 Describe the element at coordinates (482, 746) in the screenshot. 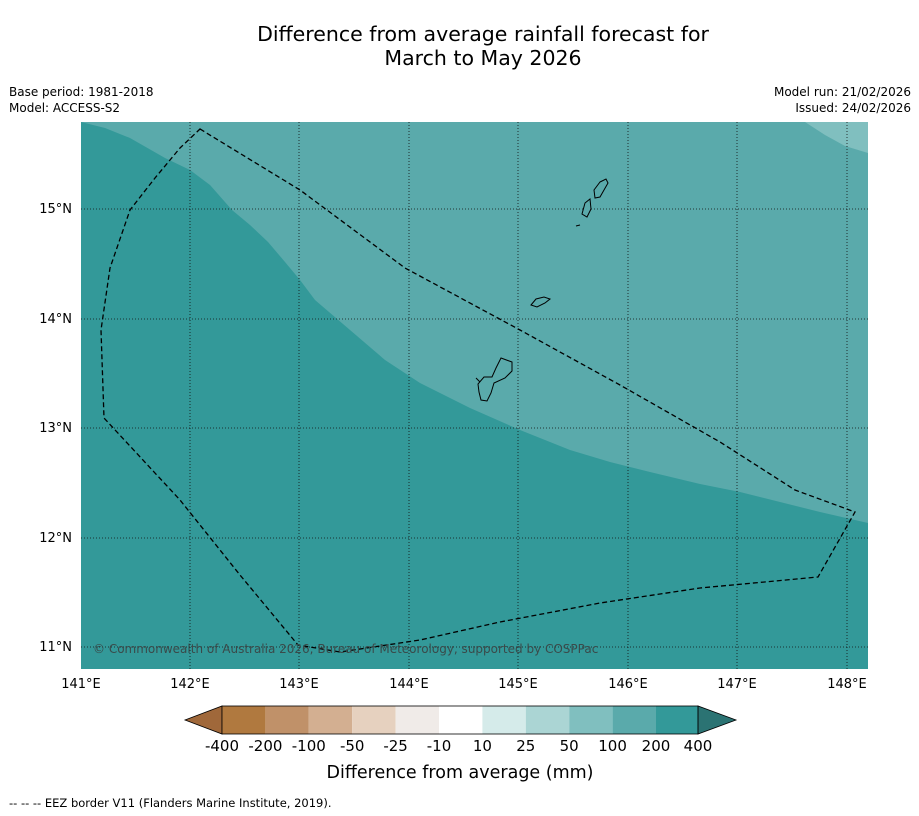

I see `colorbar-tick-7: 10` at that location.